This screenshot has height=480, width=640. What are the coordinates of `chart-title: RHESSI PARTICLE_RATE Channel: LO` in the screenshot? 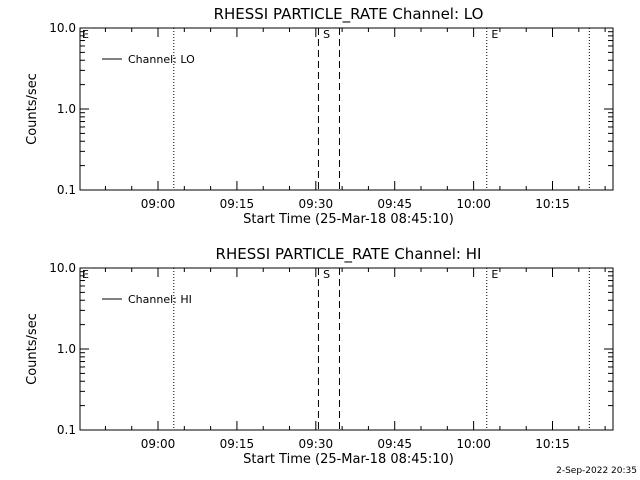 It's located at (349, 14).